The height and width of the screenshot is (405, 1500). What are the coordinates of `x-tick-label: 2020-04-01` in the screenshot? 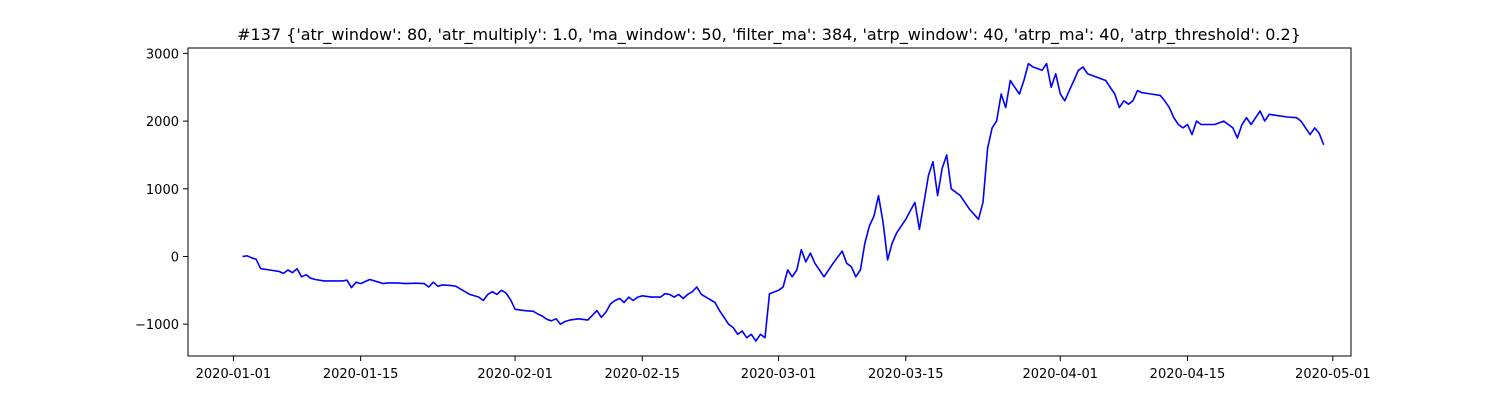 It's located at (1060, 374).